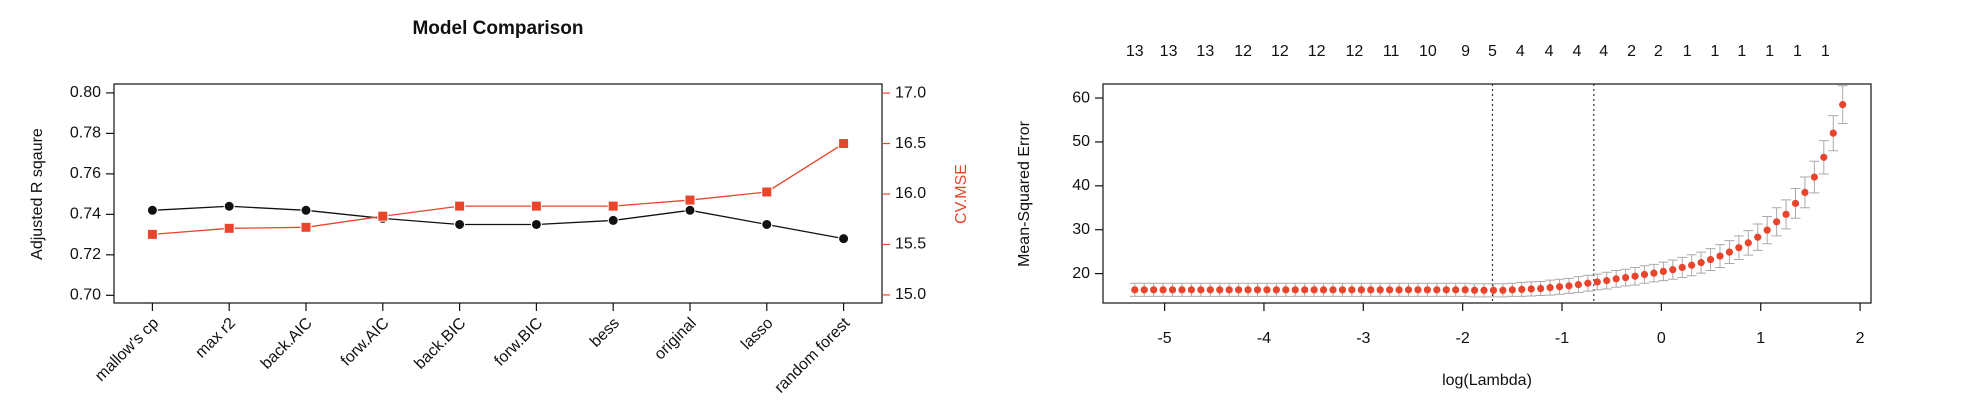 The height and width of the screenshot is (400, 1984). Describe the element at coordinates (497, 28) in the screenshot. I see `chart-title: Model Comparison` at that location.